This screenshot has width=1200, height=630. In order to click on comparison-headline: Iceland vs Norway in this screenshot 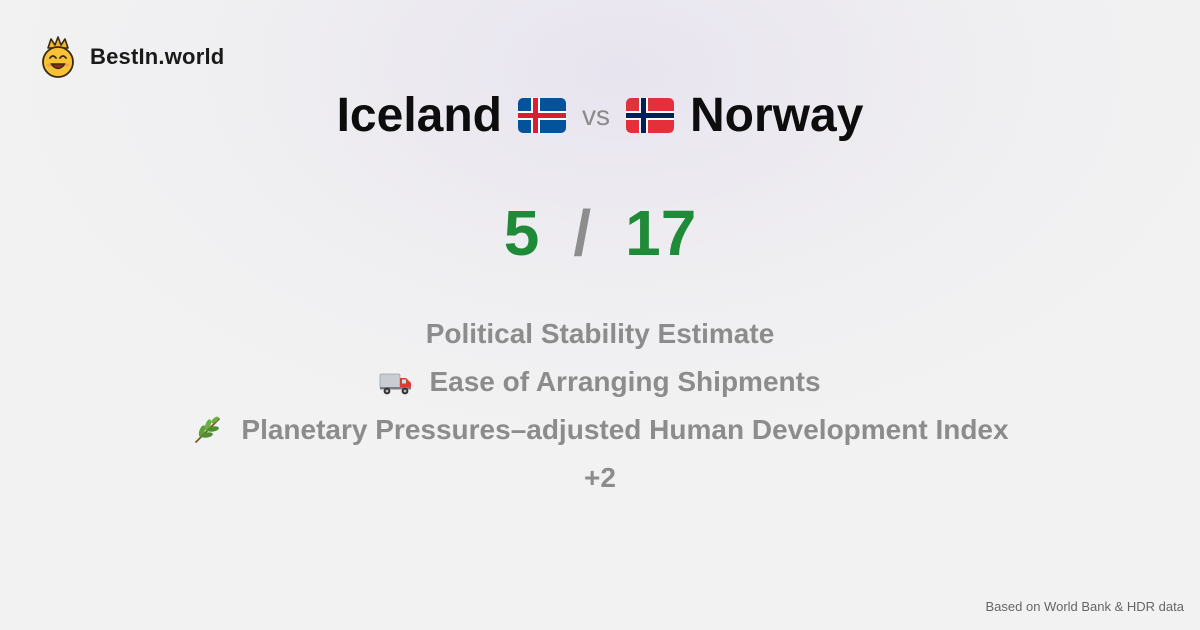, I will do `click(600, 115)`.